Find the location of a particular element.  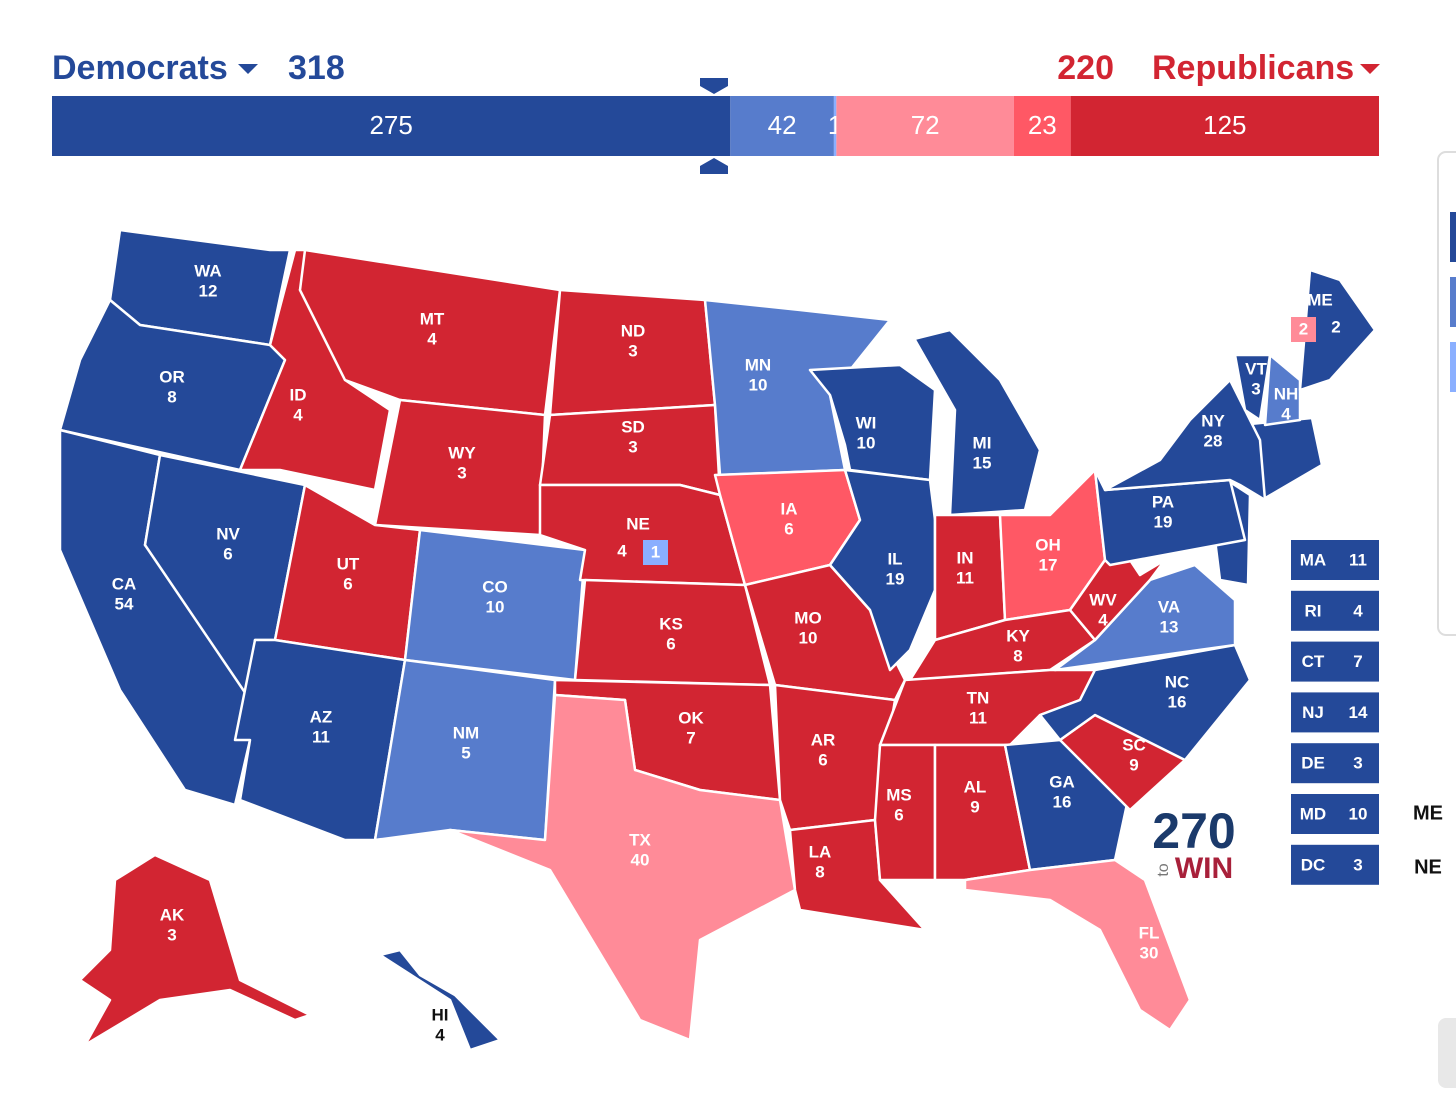

small-state: MA 11 is located at coordinates (1335, 560).